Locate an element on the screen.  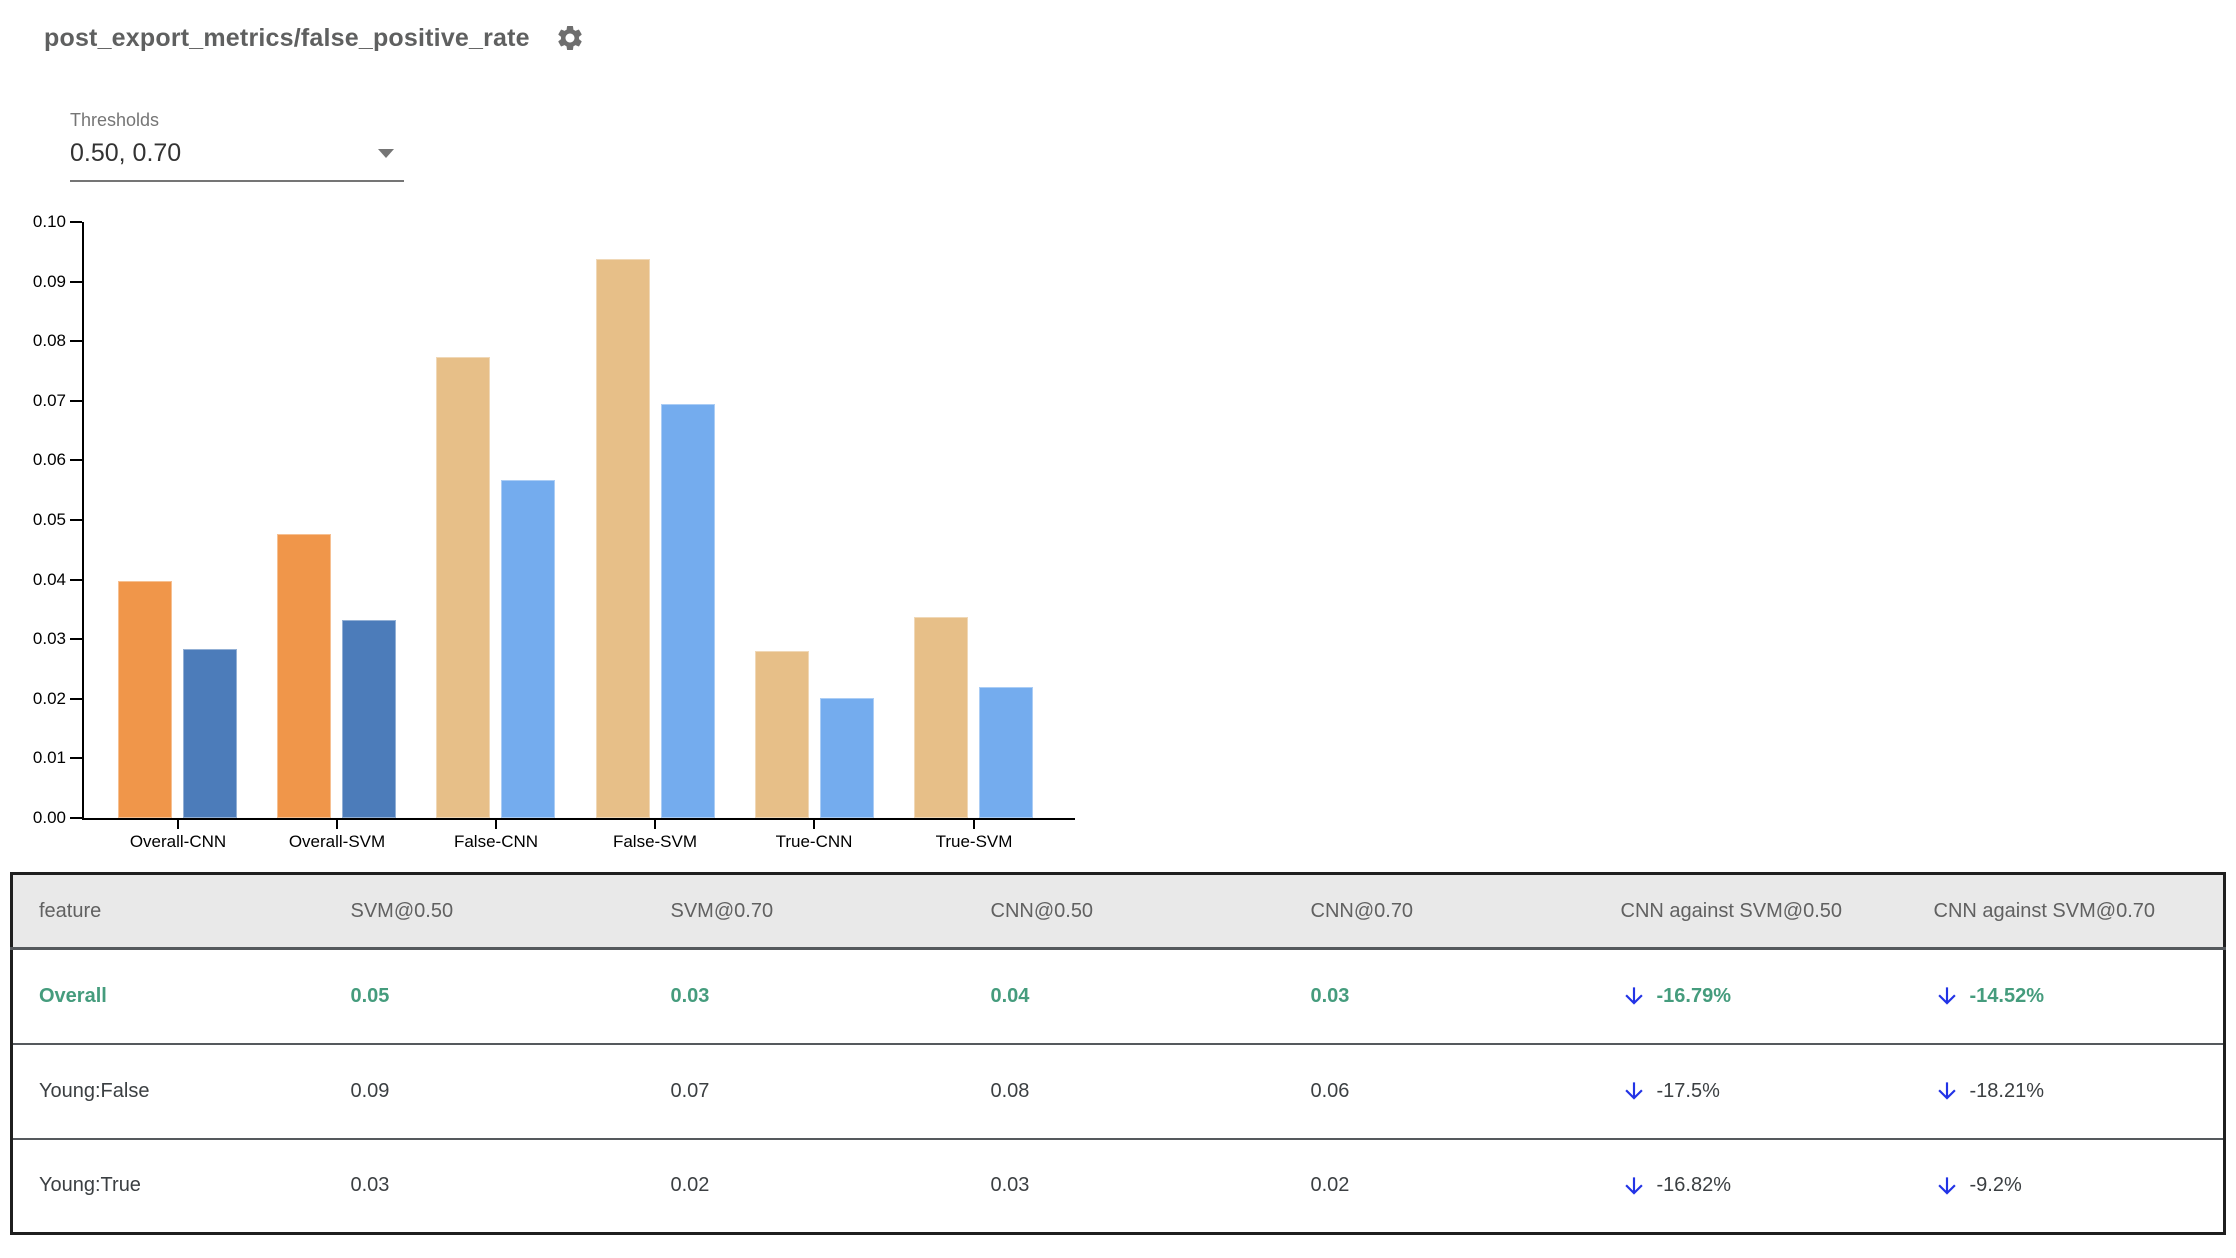
metric-value-cell: 0.05 is located at coordinates (484, 996).